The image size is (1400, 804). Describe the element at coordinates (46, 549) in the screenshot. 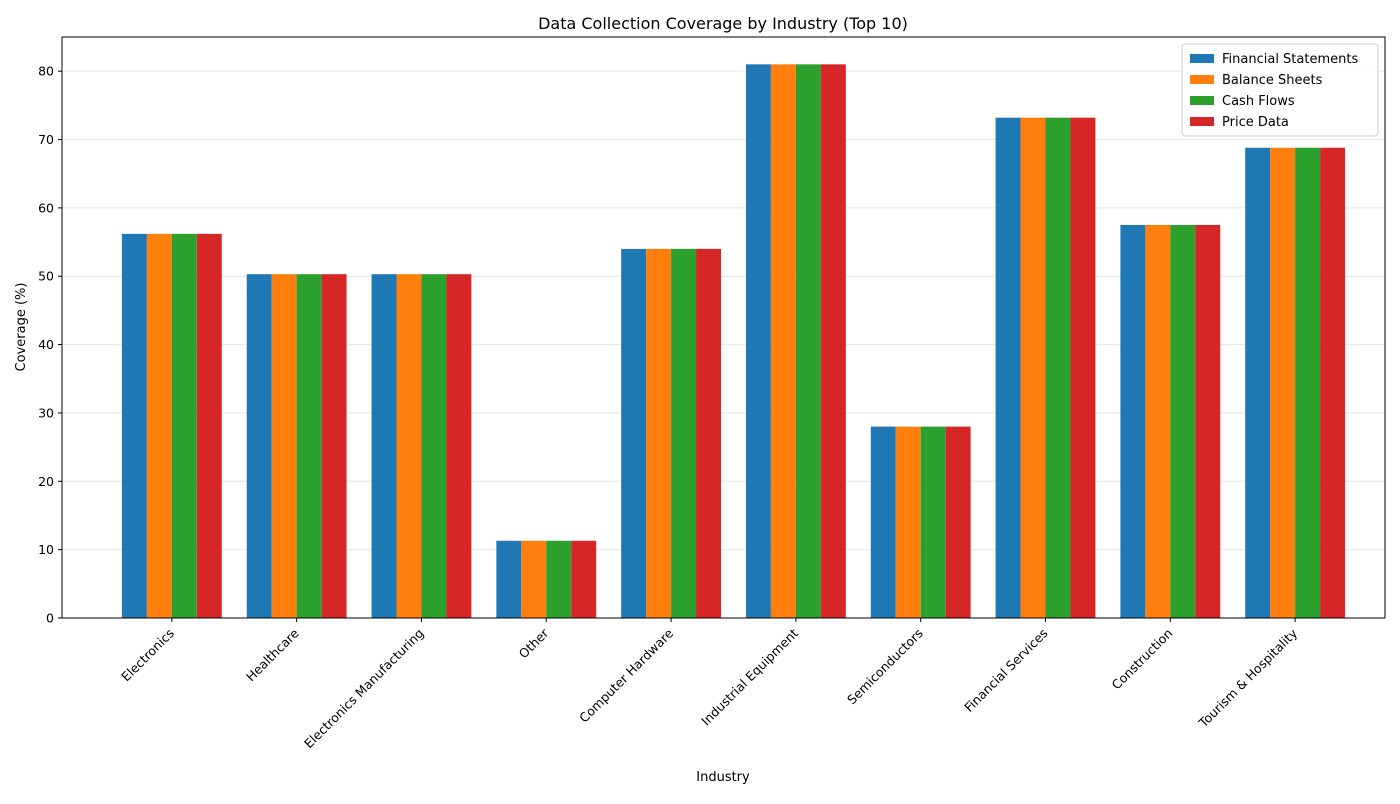

I see `y-tick-label: 10` at that location.